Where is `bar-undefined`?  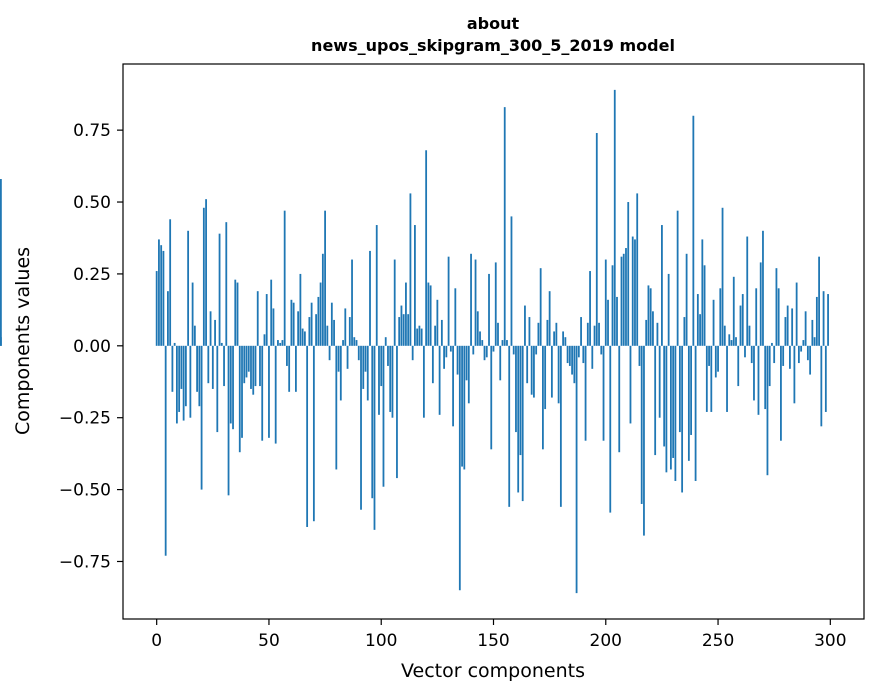 bar-undefined is located at coordinates (1, 262).